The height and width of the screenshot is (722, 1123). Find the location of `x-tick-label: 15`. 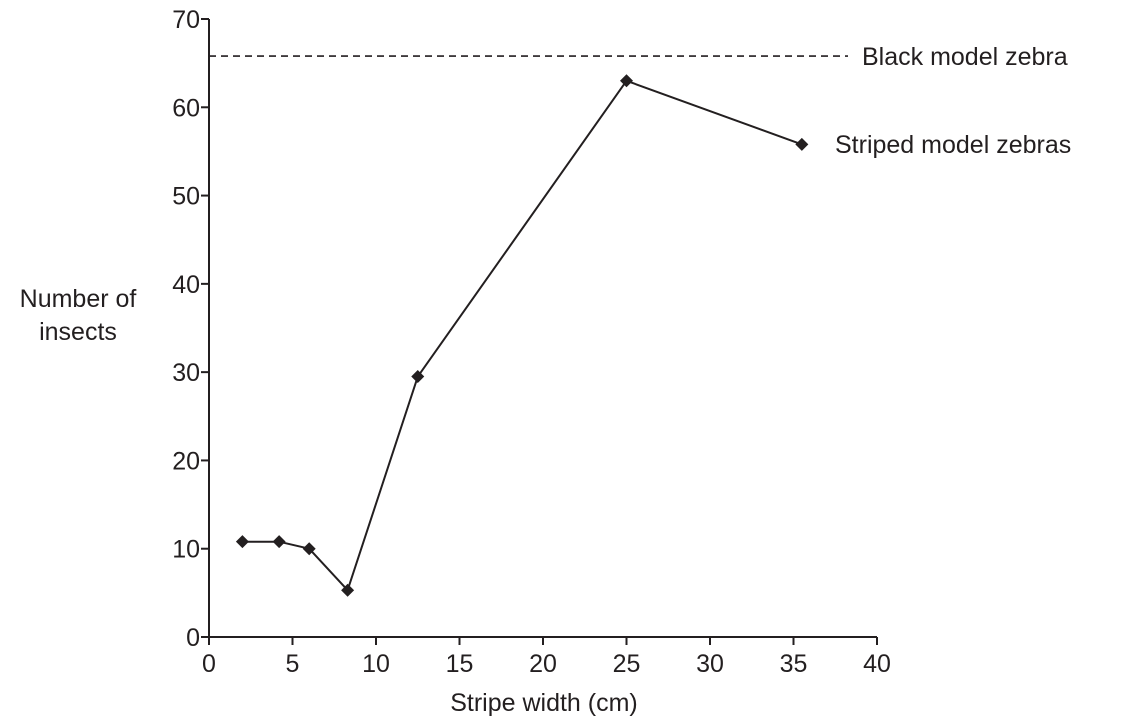

x-tick-label: 15 is located at coordinates (460, 664).